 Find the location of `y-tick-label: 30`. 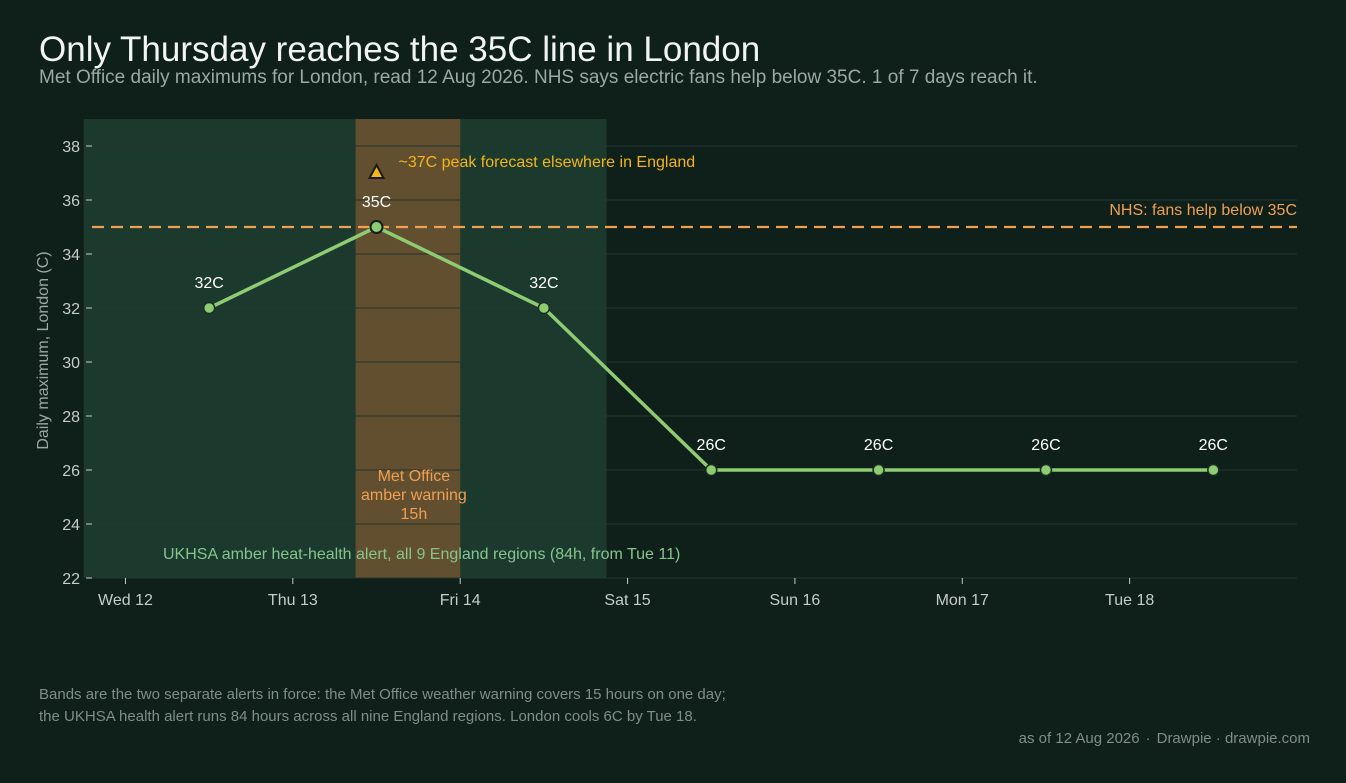

y-tick-label: 30 is located at coordinates (71, 363).